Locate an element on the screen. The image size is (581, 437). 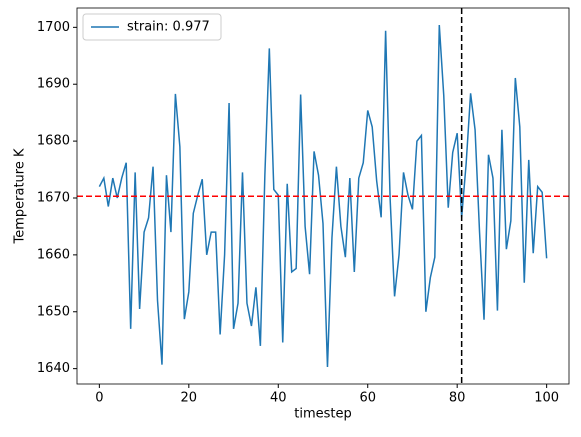
x-tick-label: 20 is located at coordinates (189, 398).